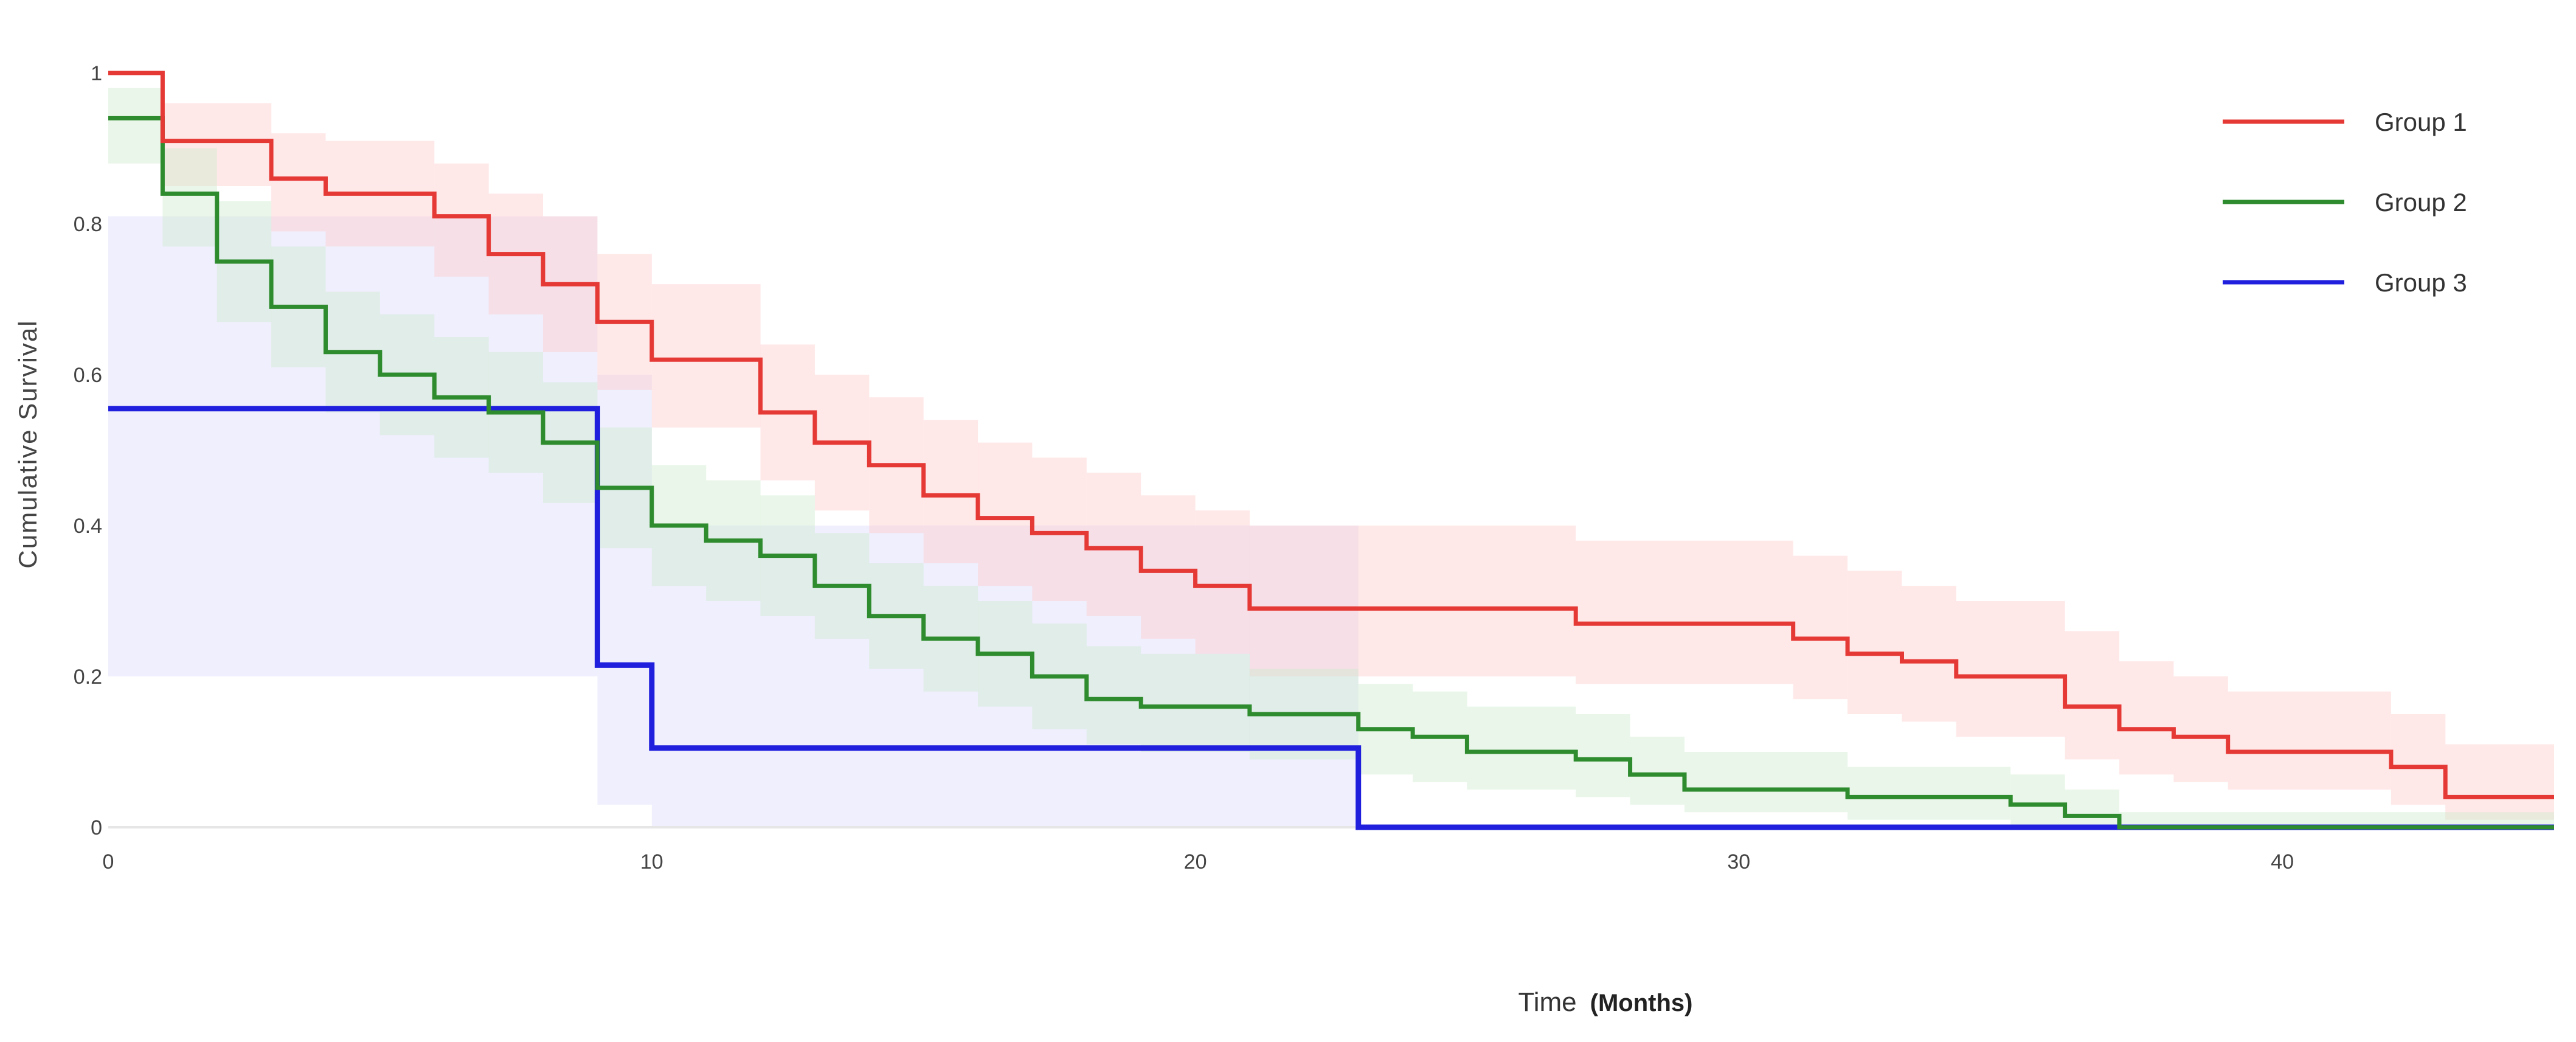  I want to click on x-tick-label-4: 40, so click(2282, 862).